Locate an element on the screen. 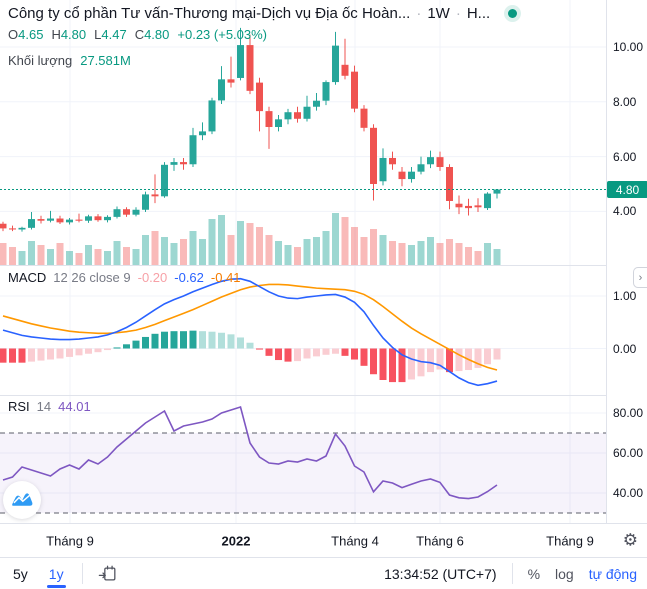  price-scale-label: 60.00 is located at coordinates (628, 453).